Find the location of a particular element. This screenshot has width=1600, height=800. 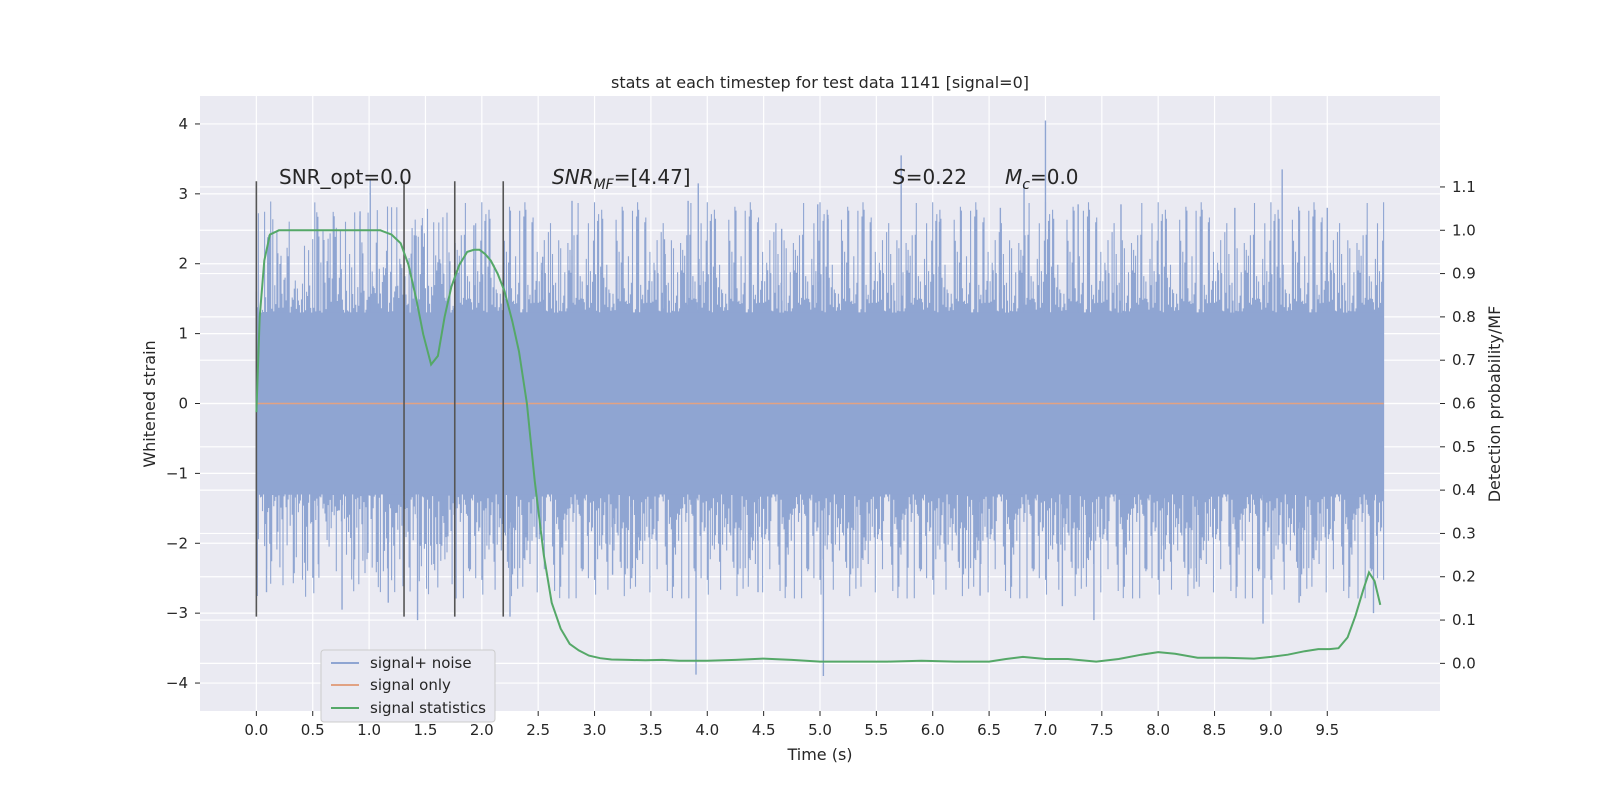

y-tick-label-5: −1 is located at coordinates (177, 473).